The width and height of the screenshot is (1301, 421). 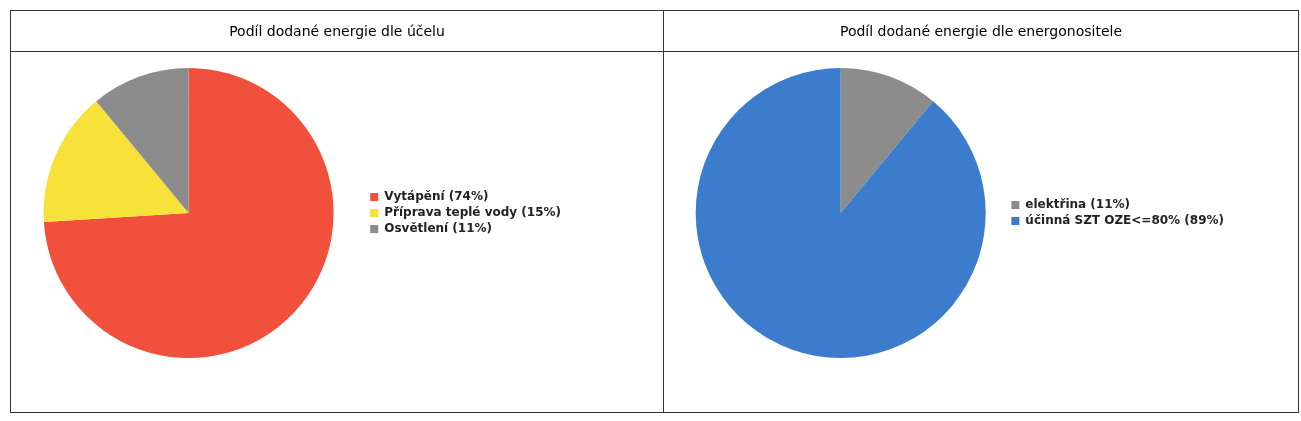 I want to click on legend-label: účinná SZT OZE<=80% (89%), so click(x=1124, y=220).